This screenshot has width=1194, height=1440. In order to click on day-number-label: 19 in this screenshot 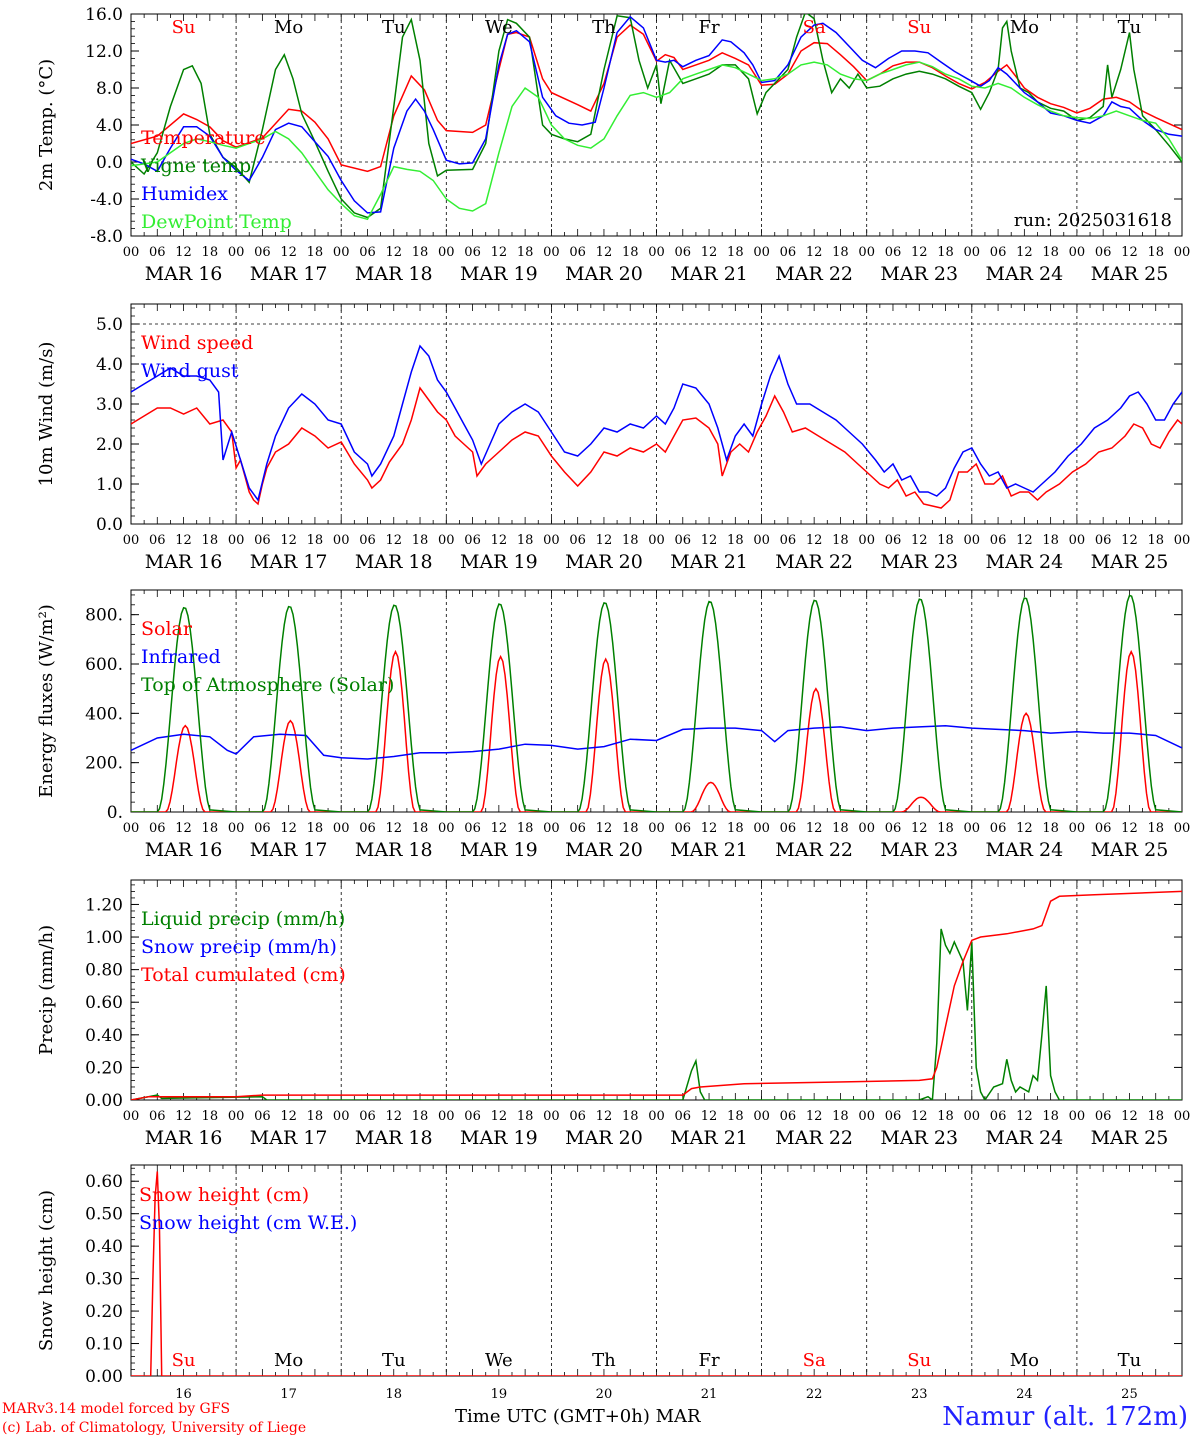, I will do `click(499, 1394)`.